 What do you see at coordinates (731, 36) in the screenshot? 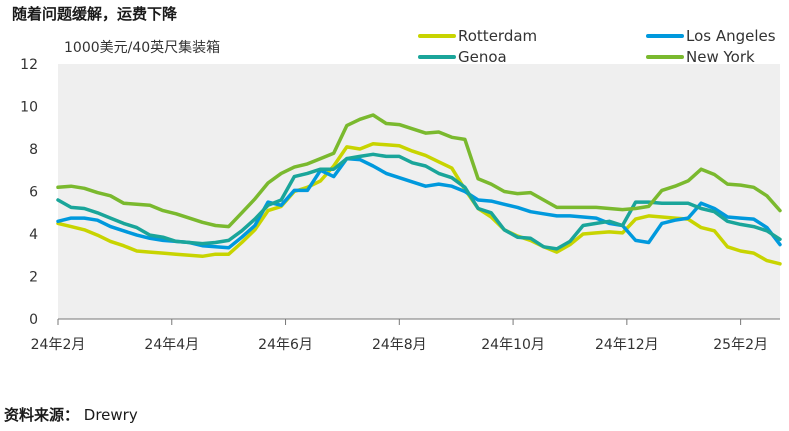
I see `legend-label-los-angeles: Los Angeles` at bounding box center [731, 36].